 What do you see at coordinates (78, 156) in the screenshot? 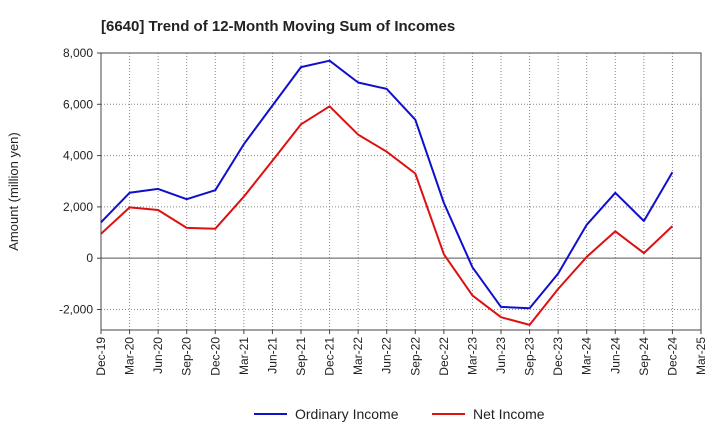
I see `y-tick-label: 4,000` at bounding box center [78, 156].